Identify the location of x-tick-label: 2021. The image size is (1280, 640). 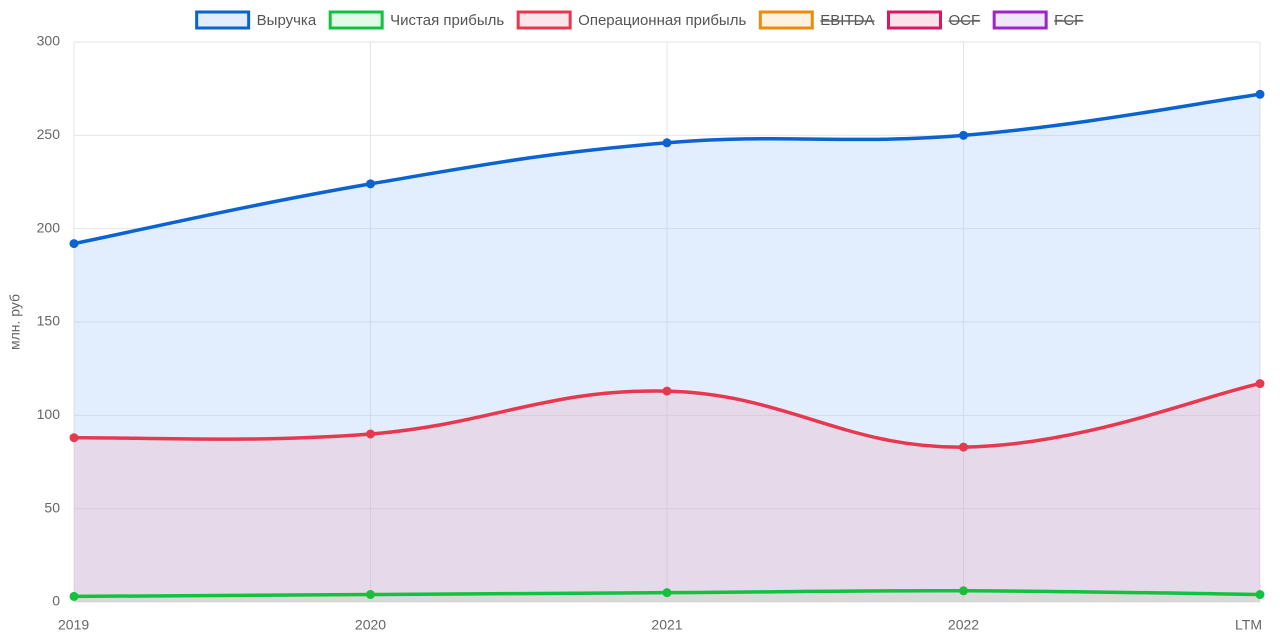
(666, 625).